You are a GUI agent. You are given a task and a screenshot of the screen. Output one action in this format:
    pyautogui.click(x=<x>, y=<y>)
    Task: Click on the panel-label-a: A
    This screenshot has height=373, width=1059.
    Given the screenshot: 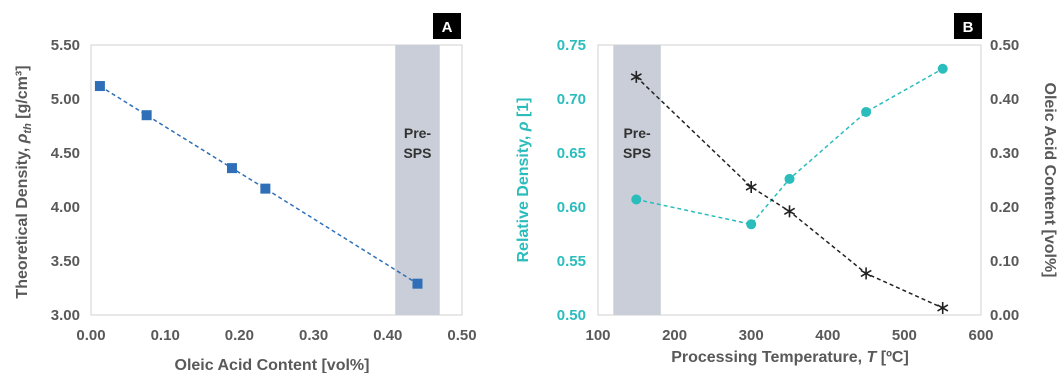 What is the action you would take?
    pyautogui.click(x=447, y=27)
    